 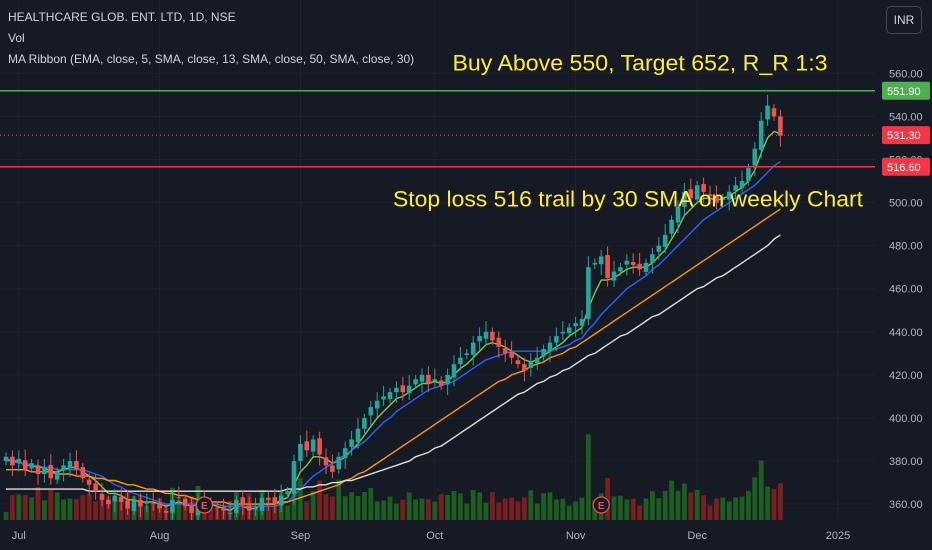 What do you see at coordinates (906, 247) in the screenshot?
I see `price-tick-label: 480.00` at bounding box center [906, 247].